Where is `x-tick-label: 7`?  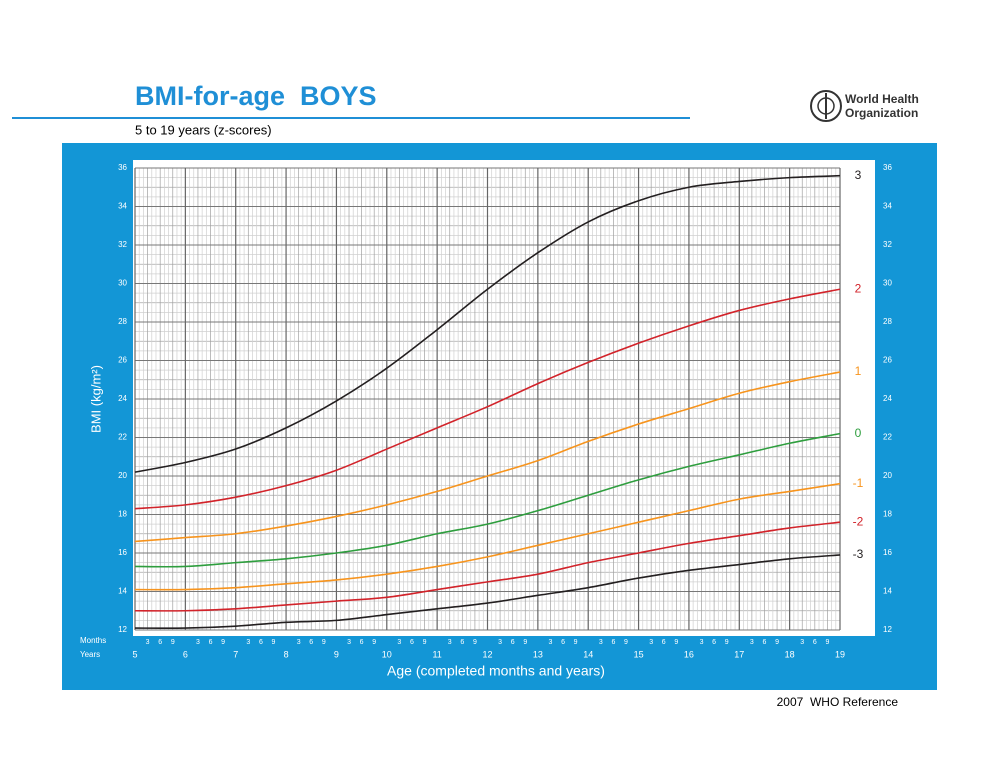
x-tick-label: 7 is located at coordinates (235, 654).